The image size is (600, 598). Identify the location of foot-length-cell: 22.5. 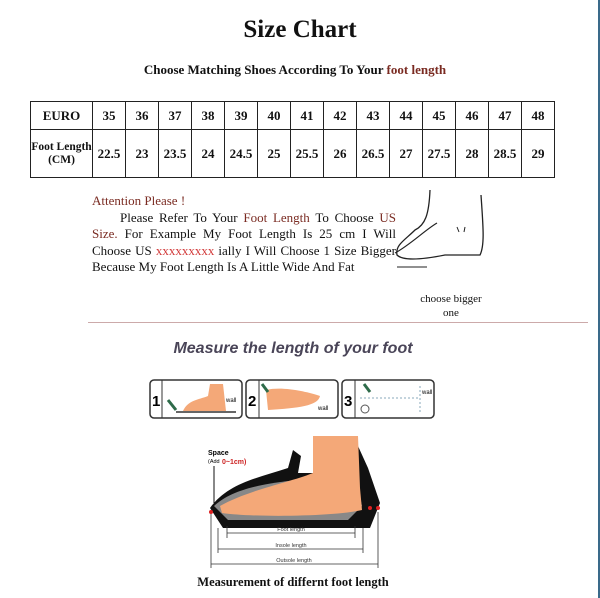
(109, 153).